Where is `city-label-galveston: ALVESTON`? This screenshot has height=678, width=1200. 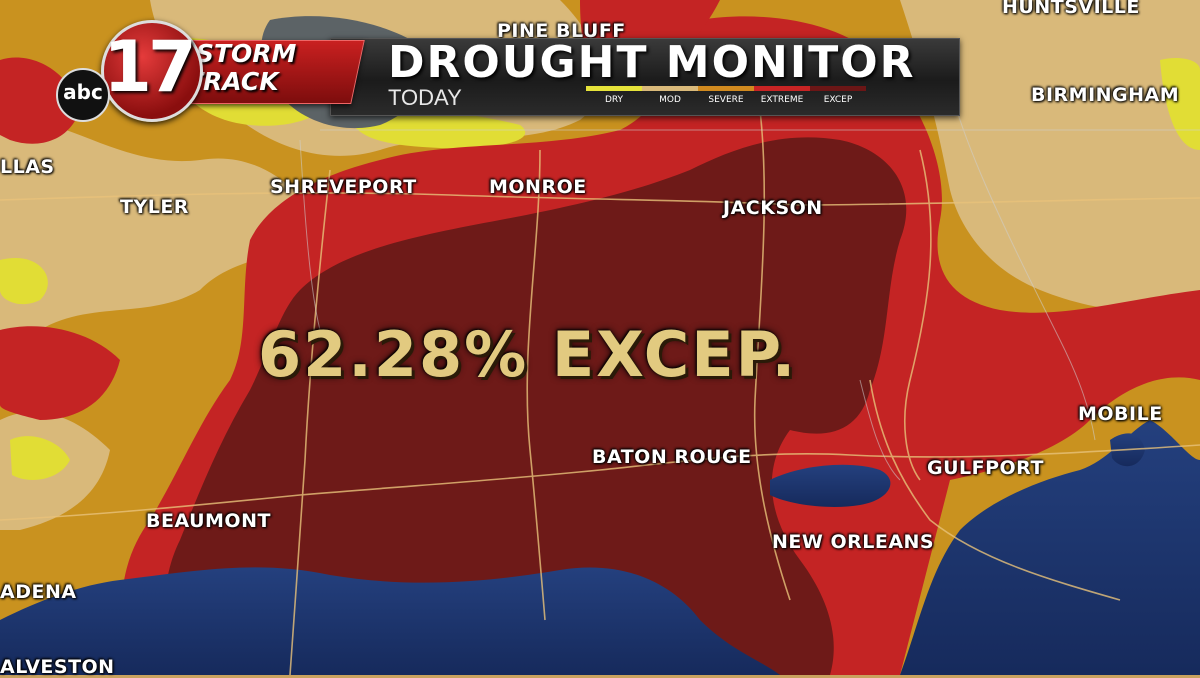 city-label-galveston: ALVESTON is located at coordinates (57, 667).